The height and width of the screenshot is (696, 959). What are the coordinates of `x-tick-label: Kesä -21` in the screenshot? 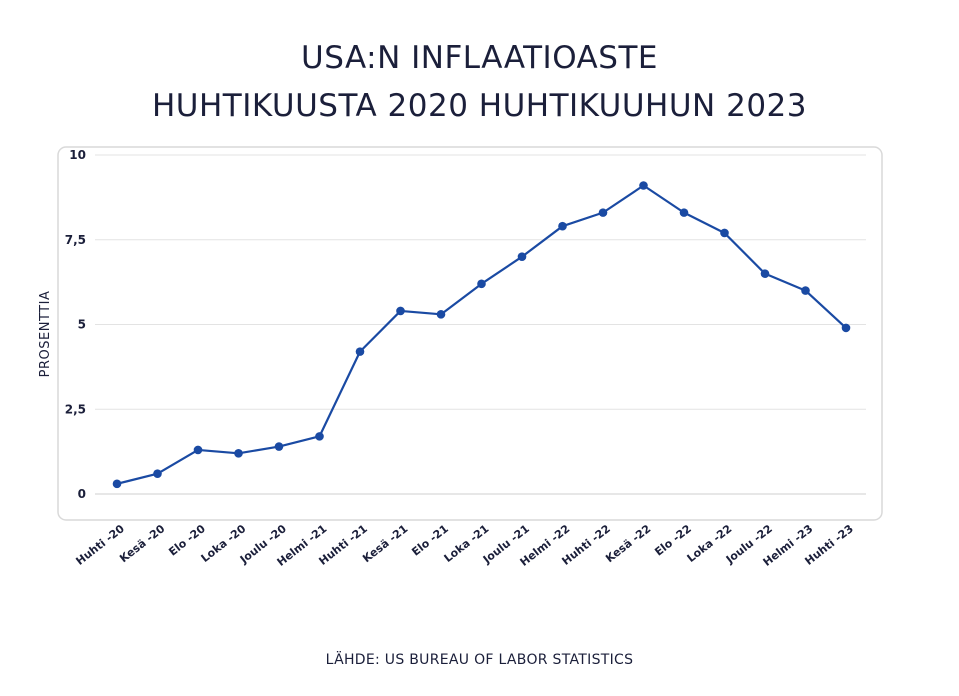 It's located at (385, 543).